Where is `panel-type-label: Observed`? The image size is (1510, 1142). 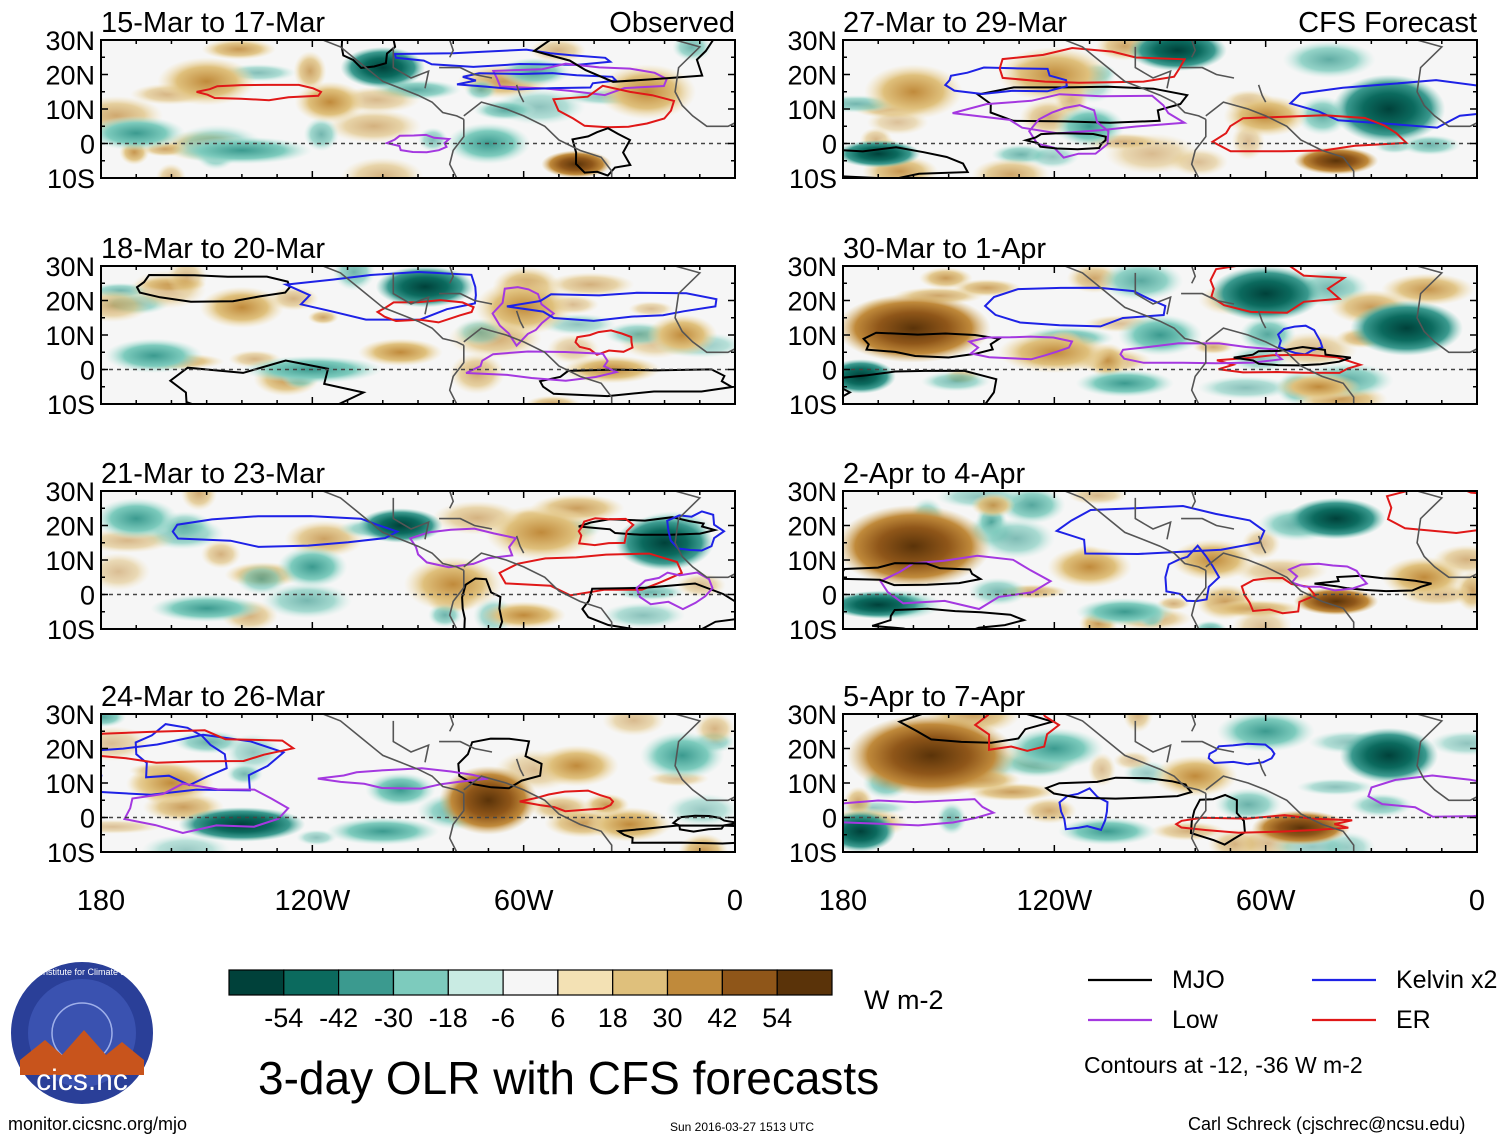 panel-type-label: Observed is located at coordinates (672, 23).